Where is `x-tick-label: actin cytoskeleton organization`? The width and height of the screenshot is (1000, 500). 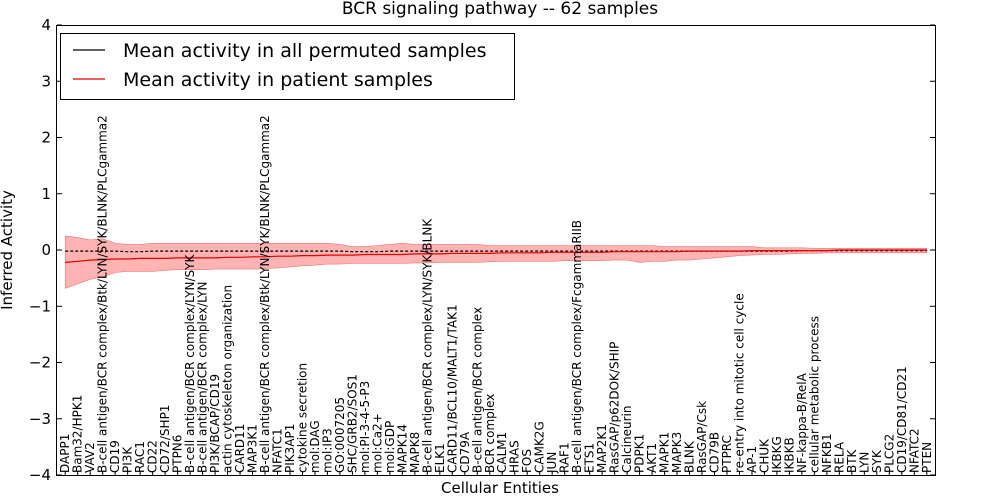 x-tick-label: actin cytoskeleton organization is located at coordinates (228, 379).